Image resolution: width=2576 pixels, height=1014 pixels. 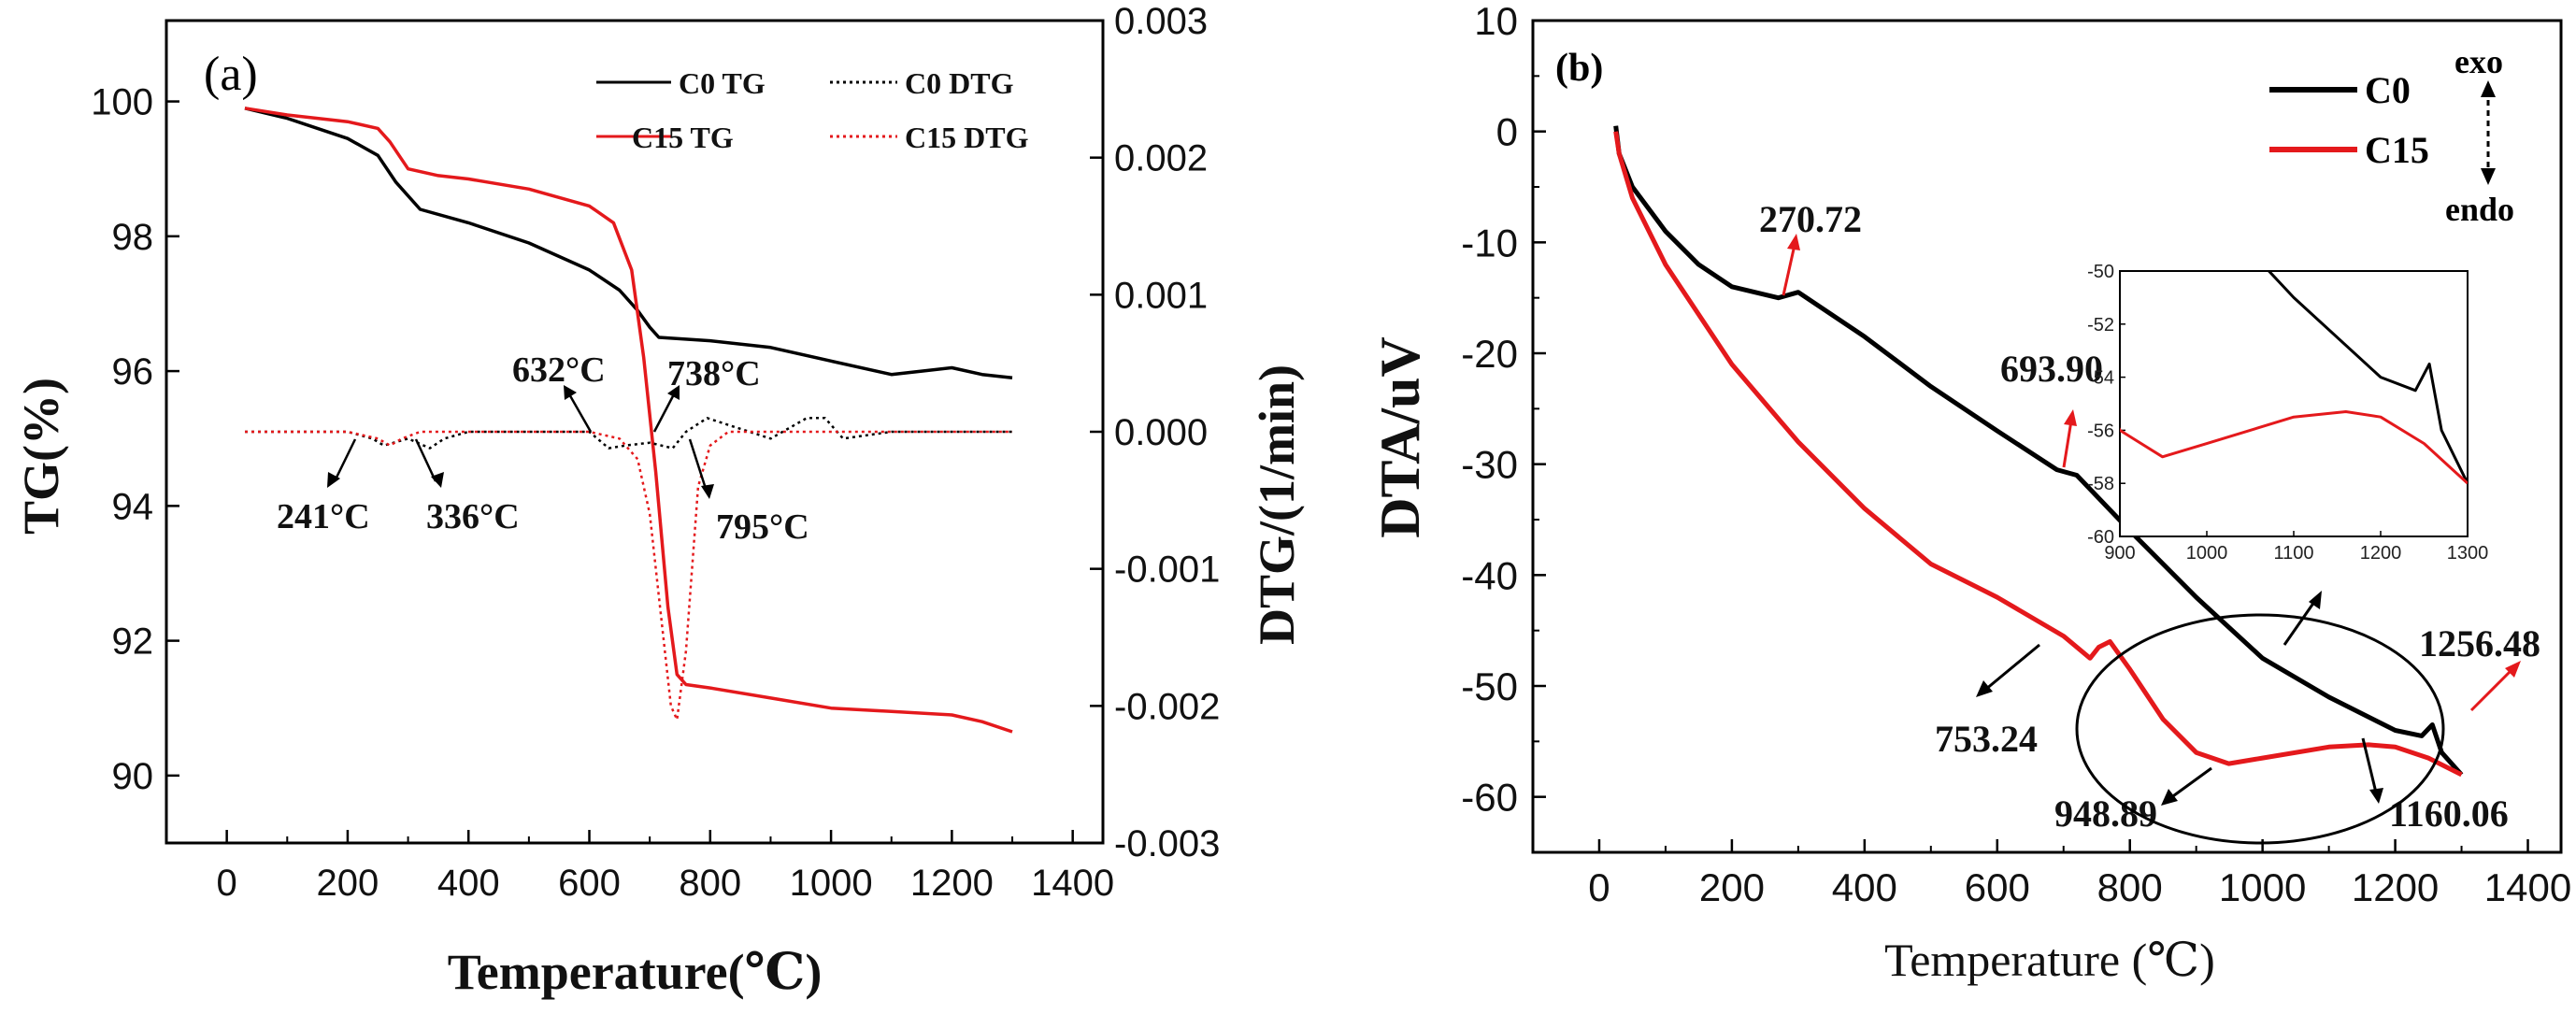 What do you see at coordinates (41, 457) in the screenshot?
I see `panel-a-left-axis-label: TG(%)` at bounding box center [41, 457].